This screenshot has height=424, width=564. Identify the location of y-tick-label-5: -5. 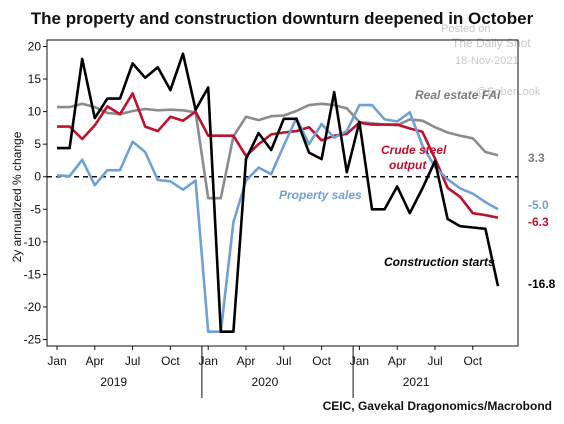
(35, 209).